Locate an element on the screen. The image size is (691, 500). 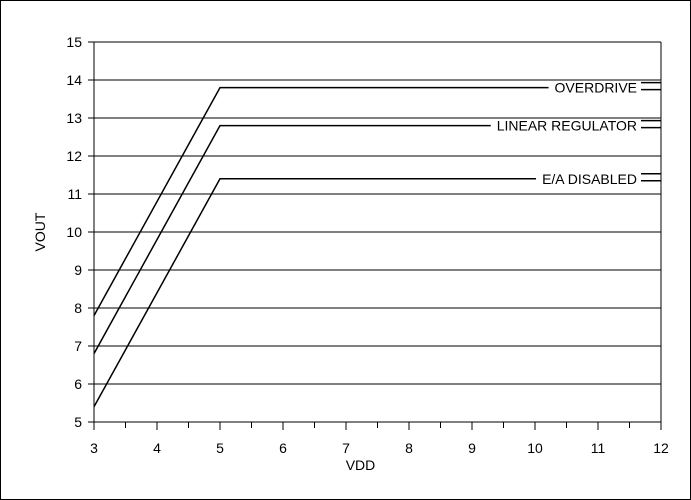
y-tick-label-12: 12 is located at coordinates (74, 156).